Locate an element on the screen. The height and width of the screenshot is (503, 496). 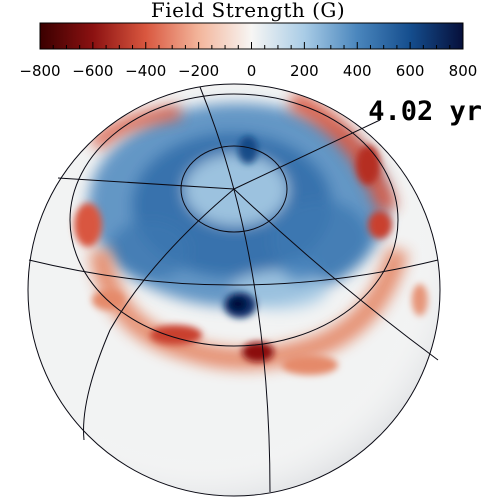
colorbar-tick-label: 600 is located at coordinates (410, 71).